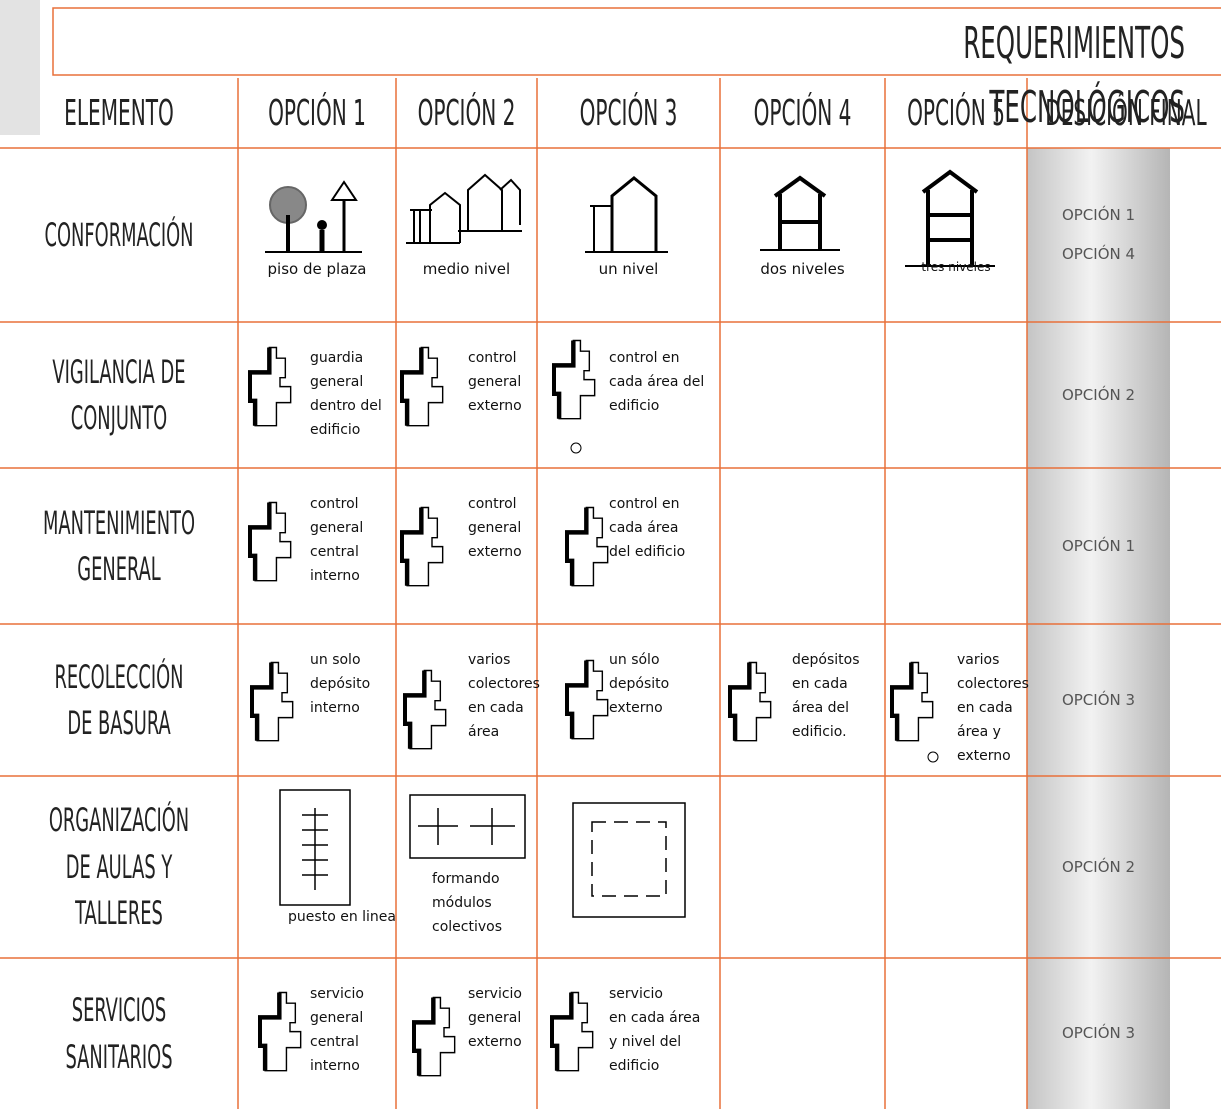 The height and width of the screenshot is (1109, 1221). I want to click on row-label: MANTENIMIENTO GENERAL, so click(119, 545).